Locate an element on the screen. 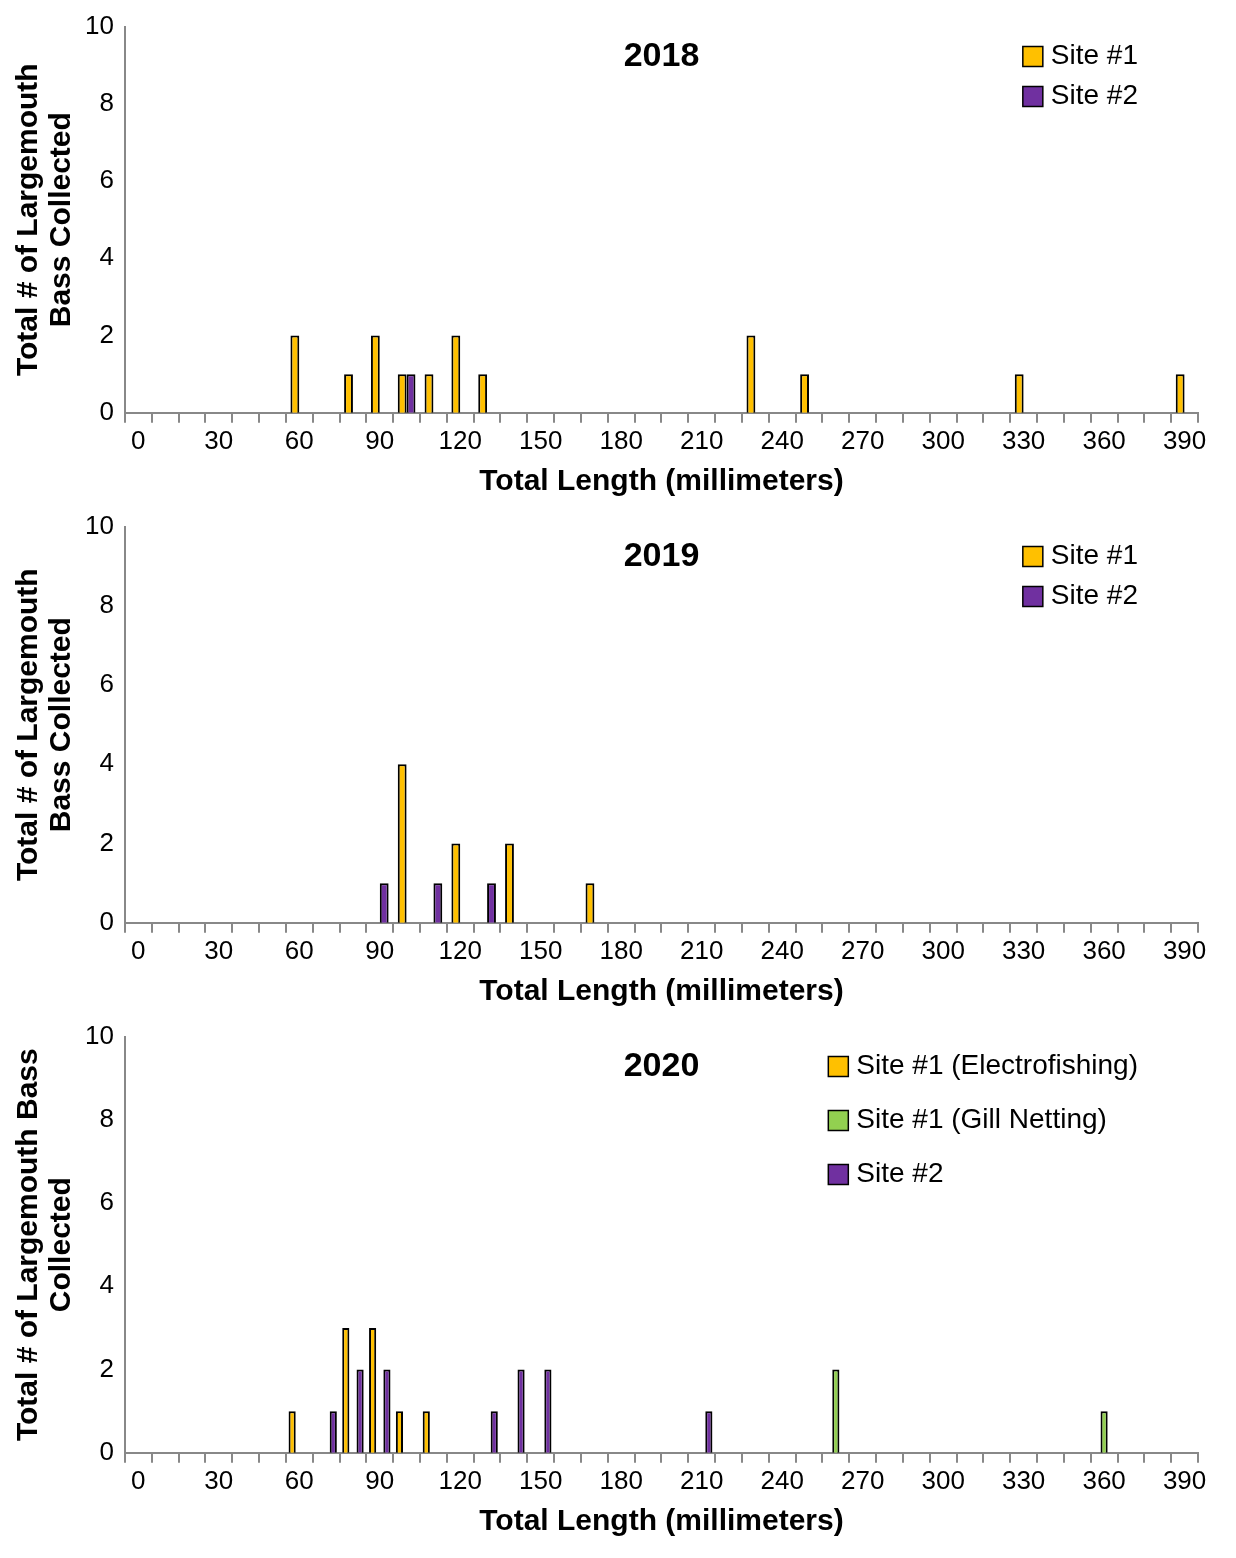 The width and height of the screenshot is (1236, 1558). legend-label: Site #1 (Gill Netting) is located at coordinates (981, 1119).